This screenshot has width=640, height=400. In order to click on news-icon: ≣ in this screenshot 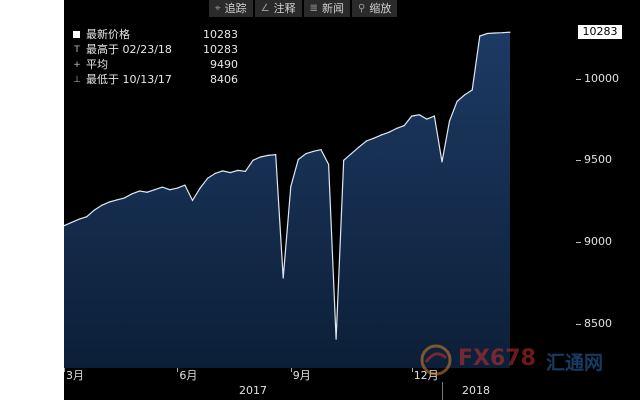, I will do `click(313, 8)`.